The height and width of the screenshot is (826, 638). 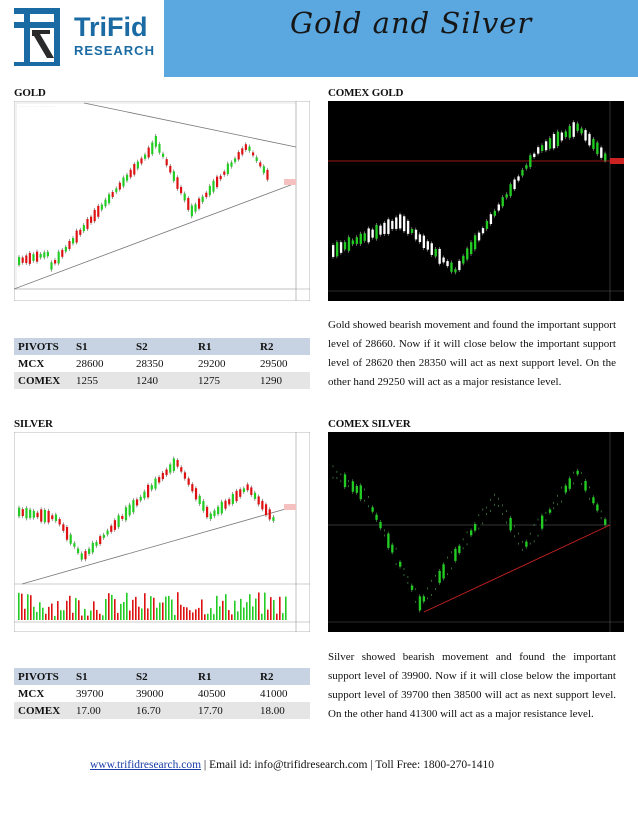 What do you see at coordinates (159, 545) in the screenshot?
I see `silver-support-trendline` at bounding box center [159, 545].